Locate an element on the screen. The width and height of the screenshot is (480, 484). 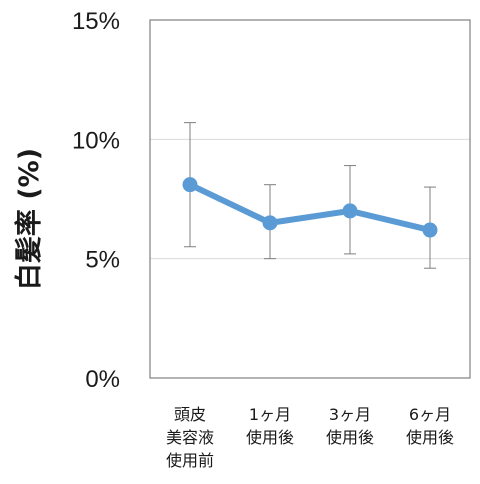
x-category-label-line: 美容液 is located at coordinates (190, 437).